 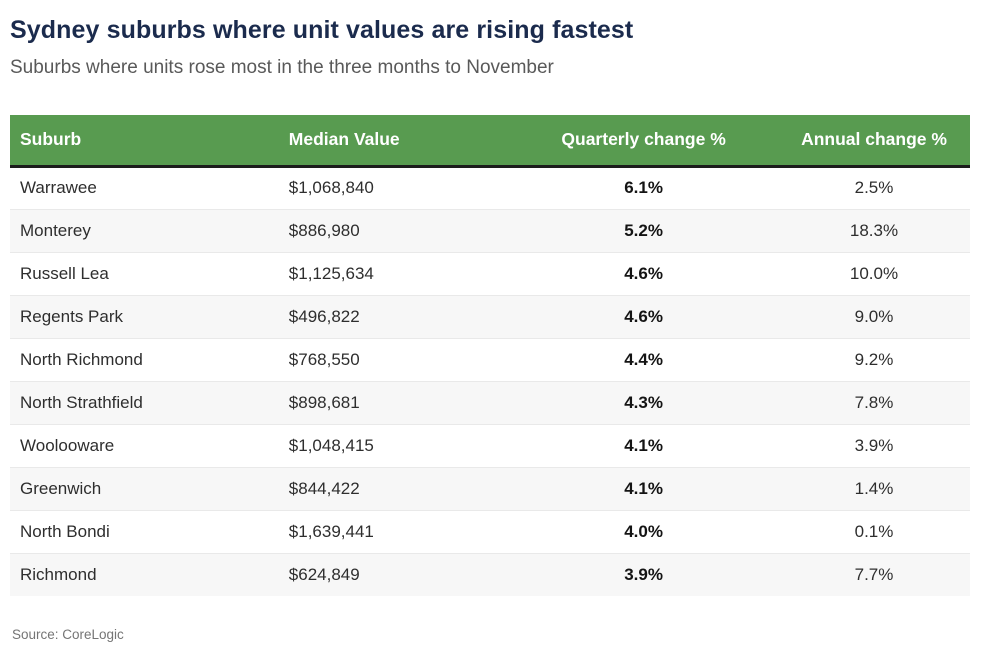 I want to click on table-row: Greenwich $844,422 4.1% 1.4%, so click(x=490, y=488).